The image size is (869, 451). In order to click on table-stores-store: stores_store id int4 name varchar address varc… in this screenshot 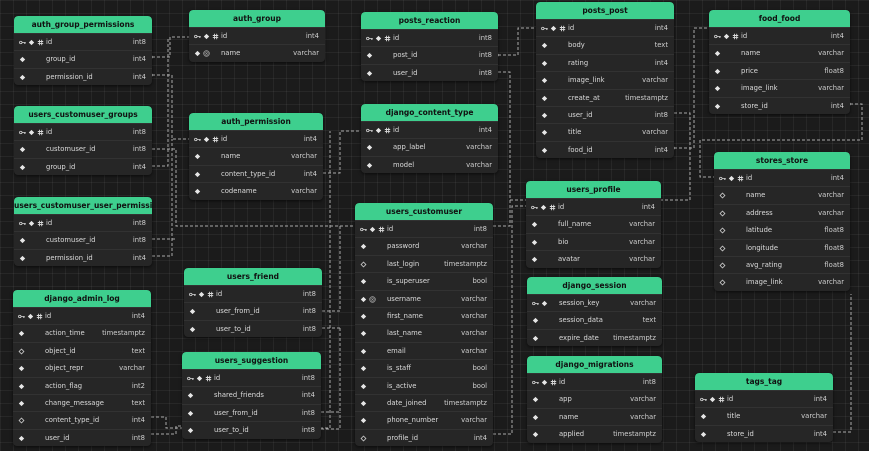, I will do `click(782, 221)`.